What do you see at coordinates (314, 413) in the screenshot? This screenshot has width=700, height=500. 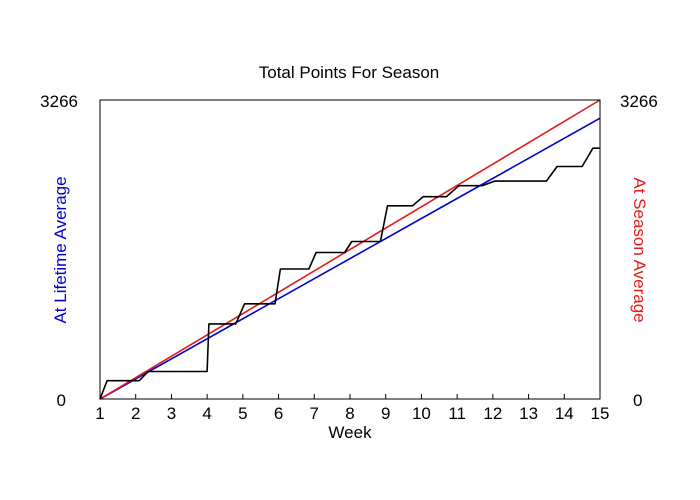 I see `x-tick-label: 7` at bounding box center [314, 413].